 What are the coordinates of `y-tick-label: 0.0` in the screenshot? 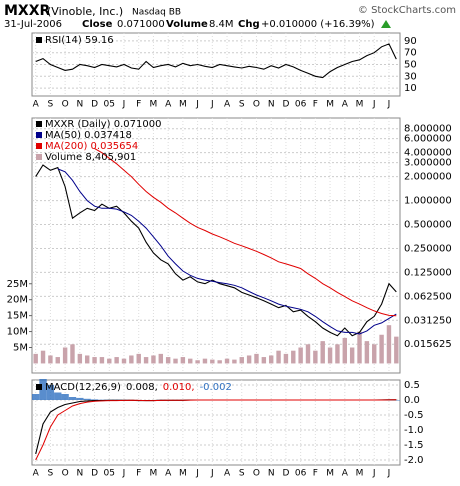 It's located at (412, 400).